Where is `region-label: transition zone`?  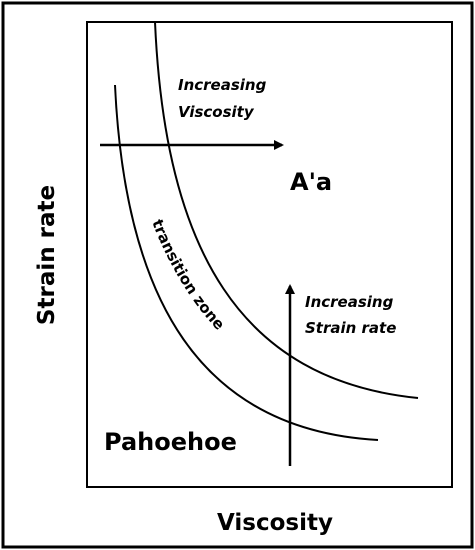
region-label: transition zone is located at coordinates (188, 275).